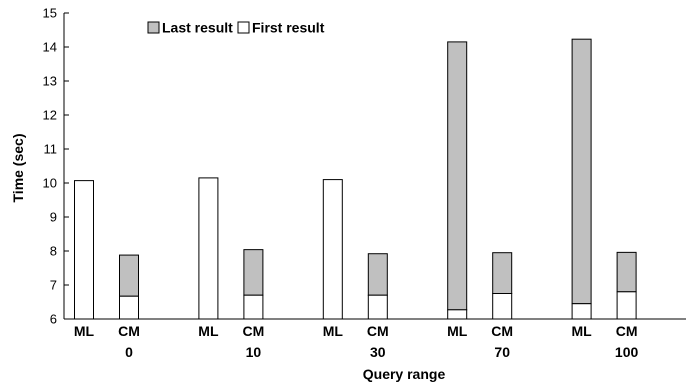  Describe the element at coordinates (356, 331) in the screenshot. I see `bar-labels: ML CM ML CM ML CM ML CM ML CM` at that location.